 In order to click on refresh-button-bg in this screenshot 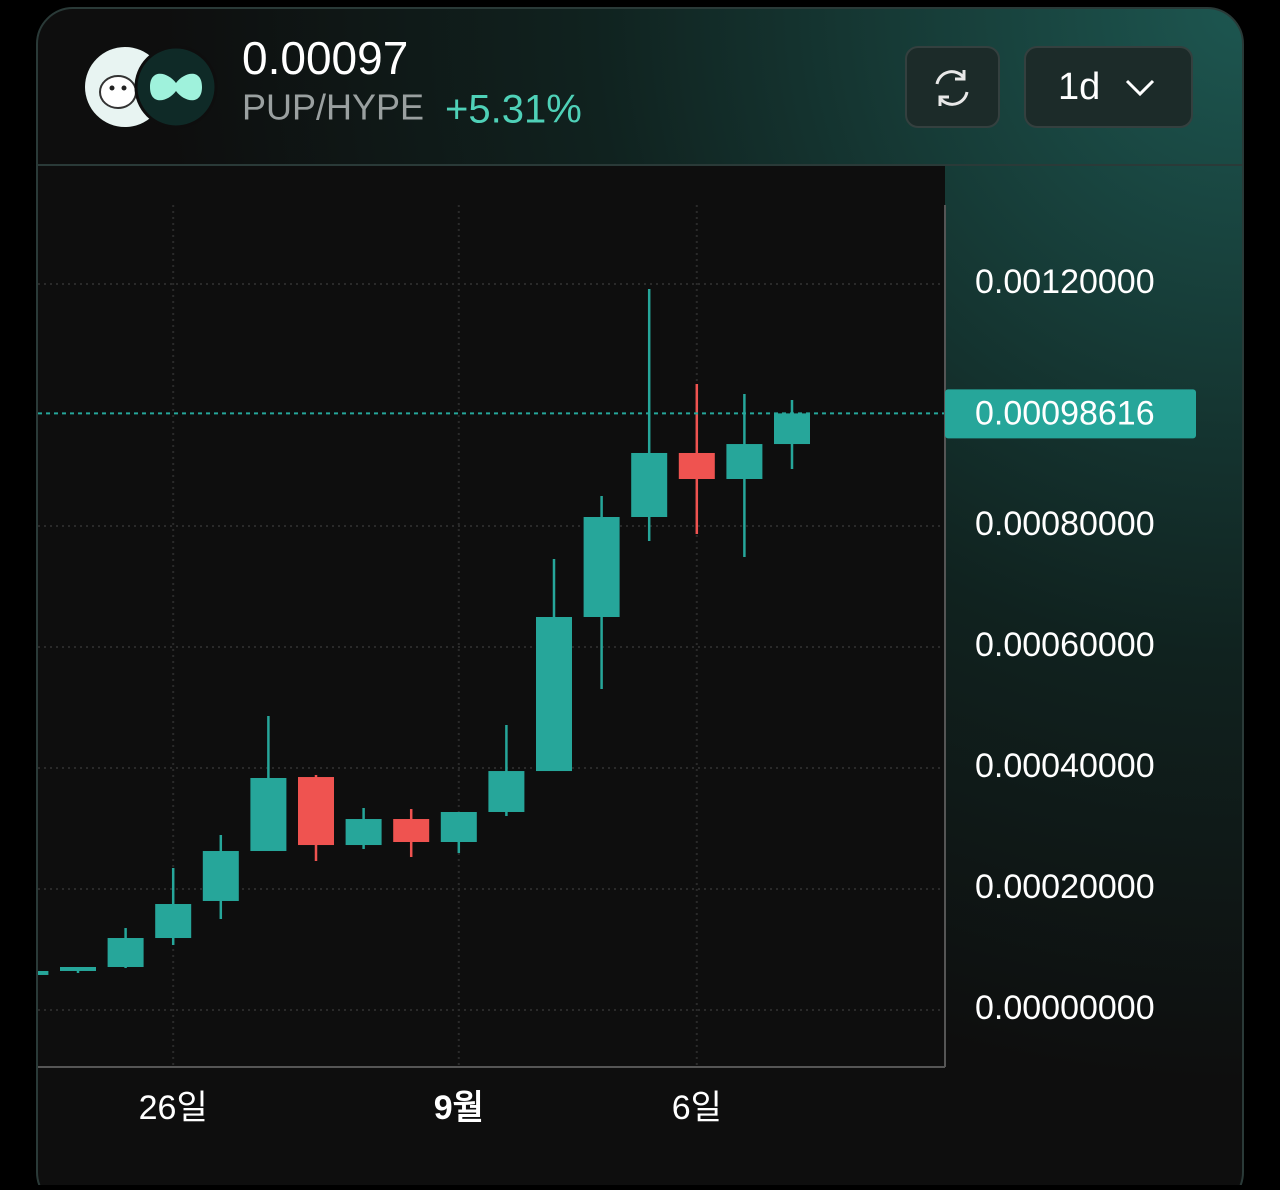, I will do `click(952, 87)`.